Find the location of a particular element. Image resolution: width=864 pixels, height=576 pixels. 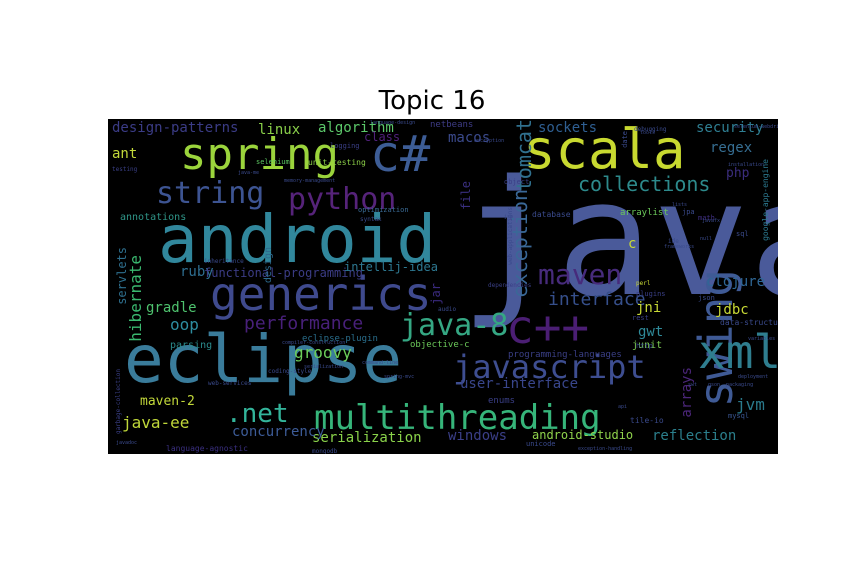

cloud-word: c++ is located at coordinates (548, 327).